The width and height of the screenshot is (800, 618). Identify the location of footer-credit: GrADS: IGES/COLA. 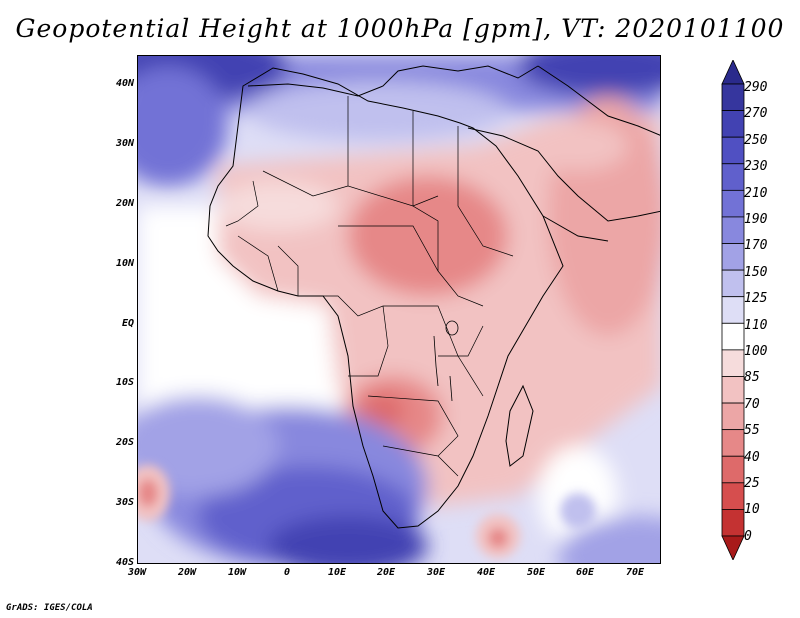
(49, 608).